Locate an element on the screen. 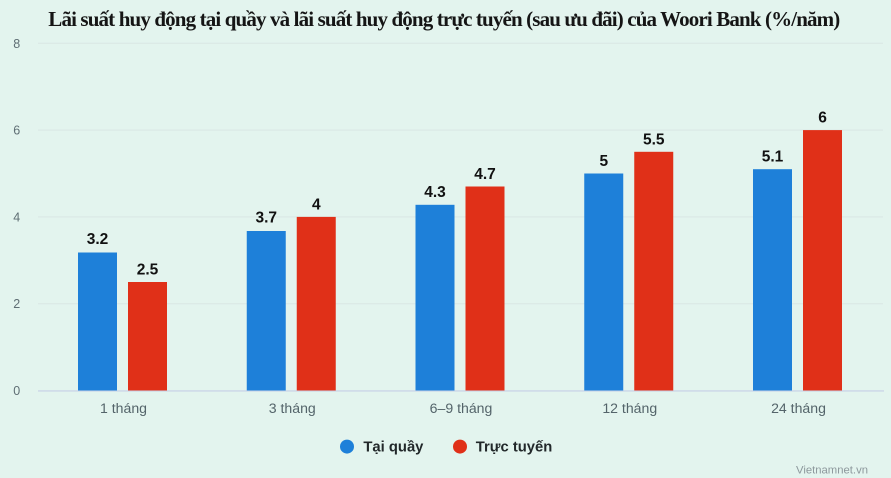 Image resolution: width=891 pixels, height=478 pixels. svg-text: 1 tháng is located at coordinates (123, 408).